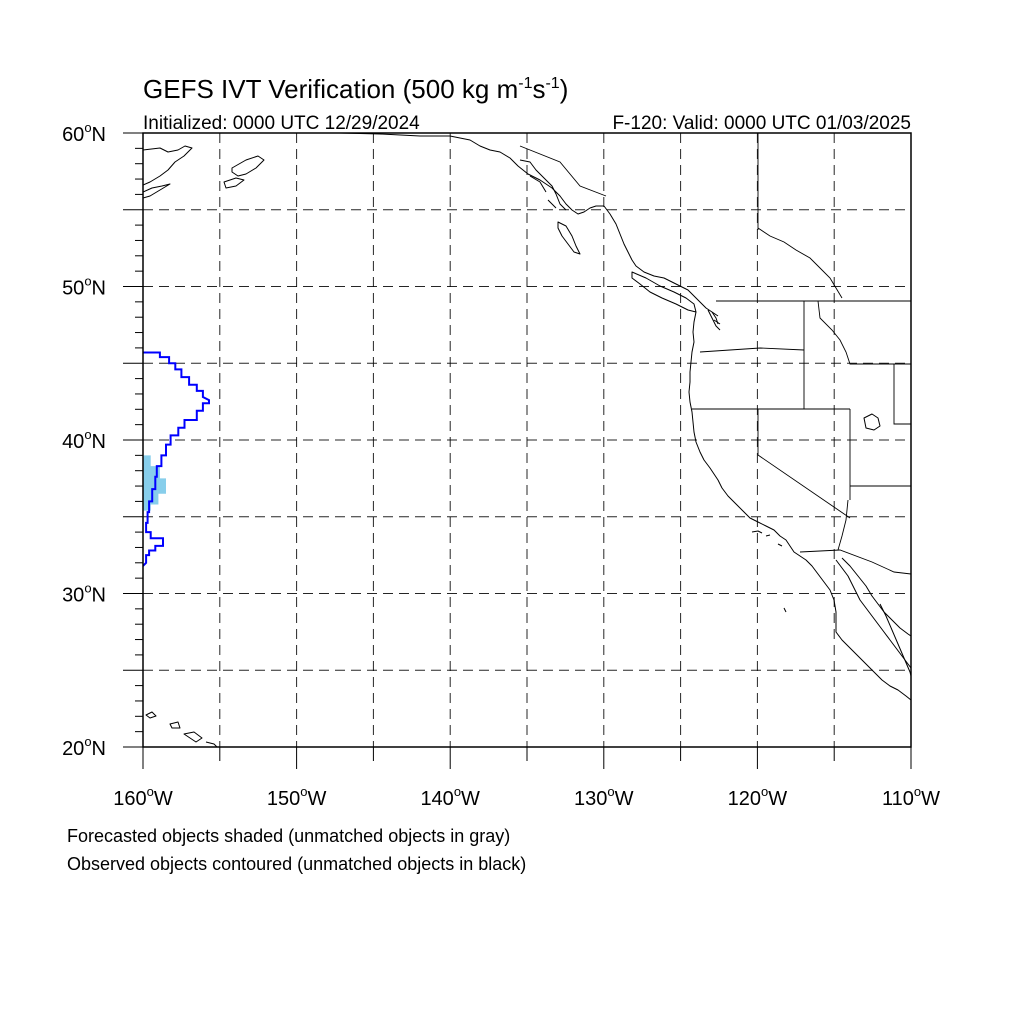  I want to click on longitude-tick-label: 150oW, so click(297, 797).